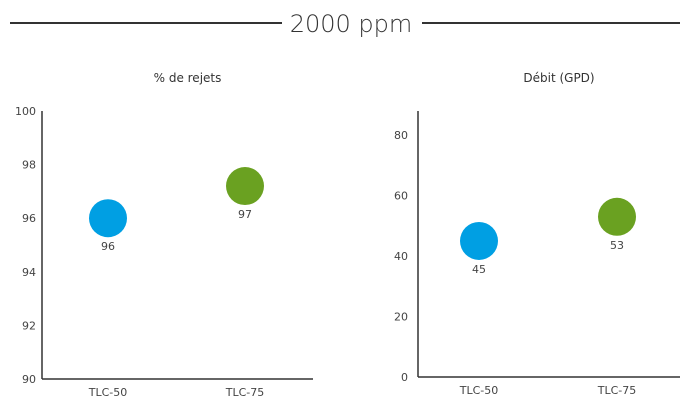 Image resolution: width=689 pixels, height=403 pixels. Describe the element at coordinates (29, 379) in the screenshot. I see `y-tick-label: 90` at that location.